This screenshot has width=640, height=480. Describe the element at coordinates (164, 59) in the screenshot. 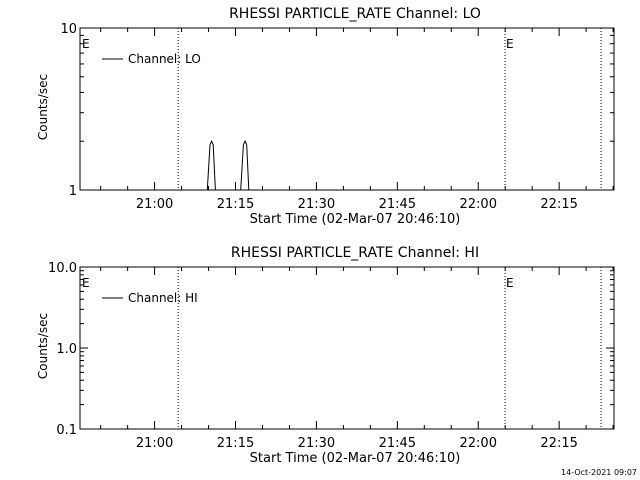

I see `legend-label: Channel: LO` at that location.